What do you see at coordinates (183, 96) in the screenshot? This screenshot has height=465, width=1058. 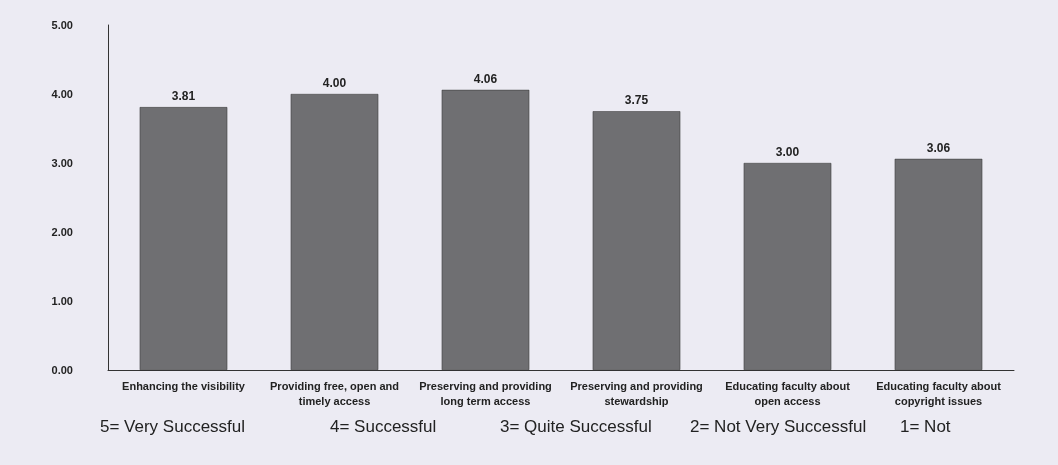 I see `data-label: 3.81` at bounding box center [183, 96].